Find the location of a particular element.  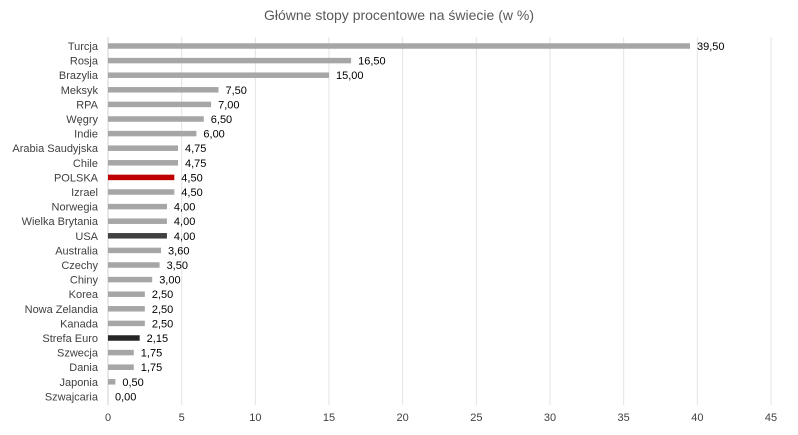

category-label: Australia is located at coordinates (77, 251).